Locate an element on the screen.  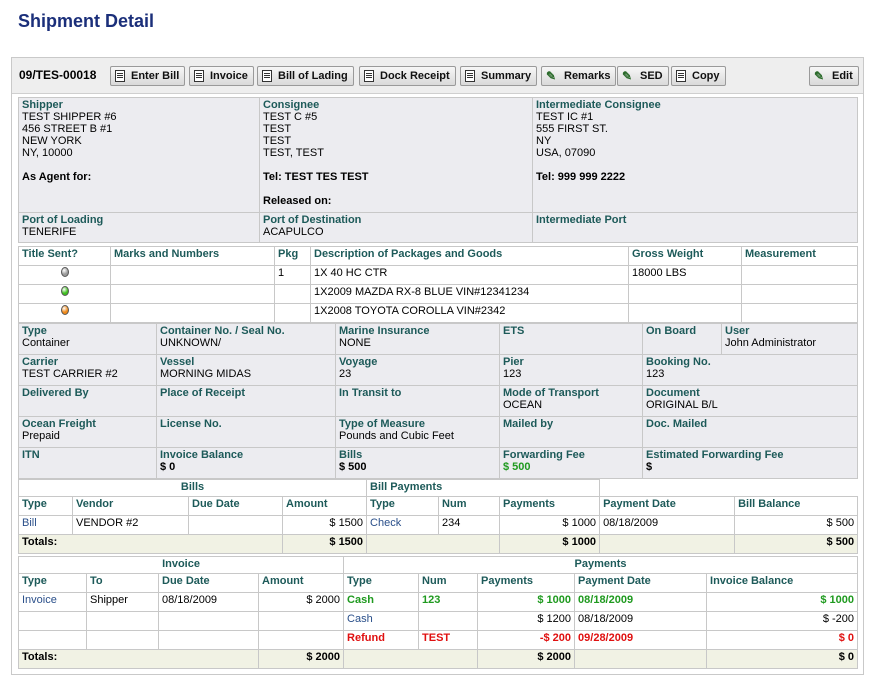
bill-link: Bill is located at coordinates (45, 525).